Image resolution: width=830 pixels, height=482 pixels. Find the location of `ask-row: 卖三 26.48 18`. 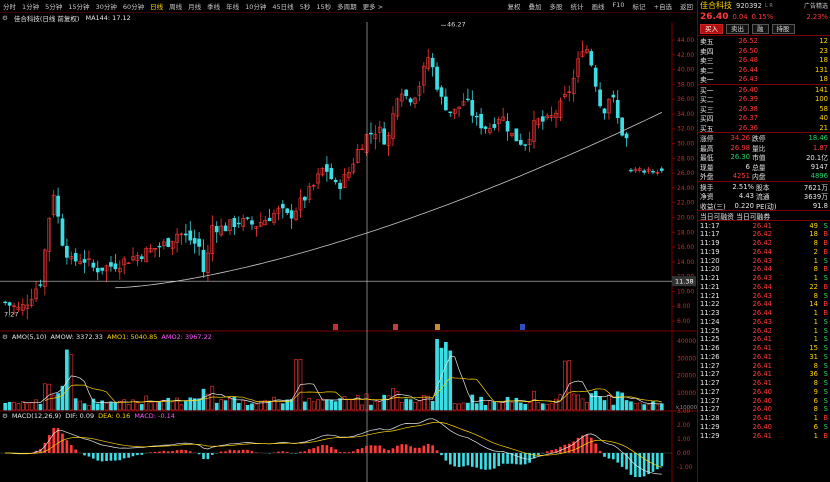

ask-row: 卖三 26.48 18 is located at coordinates (764, 60).